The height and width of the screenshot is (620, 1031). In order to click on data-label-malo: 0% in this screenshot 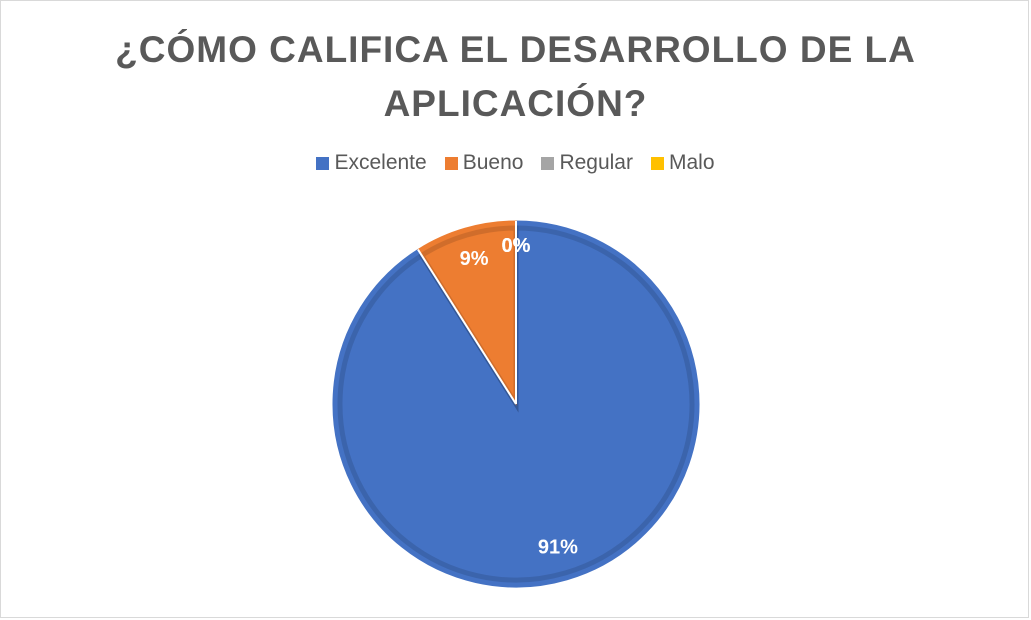, I will do `click(516, 246)`.